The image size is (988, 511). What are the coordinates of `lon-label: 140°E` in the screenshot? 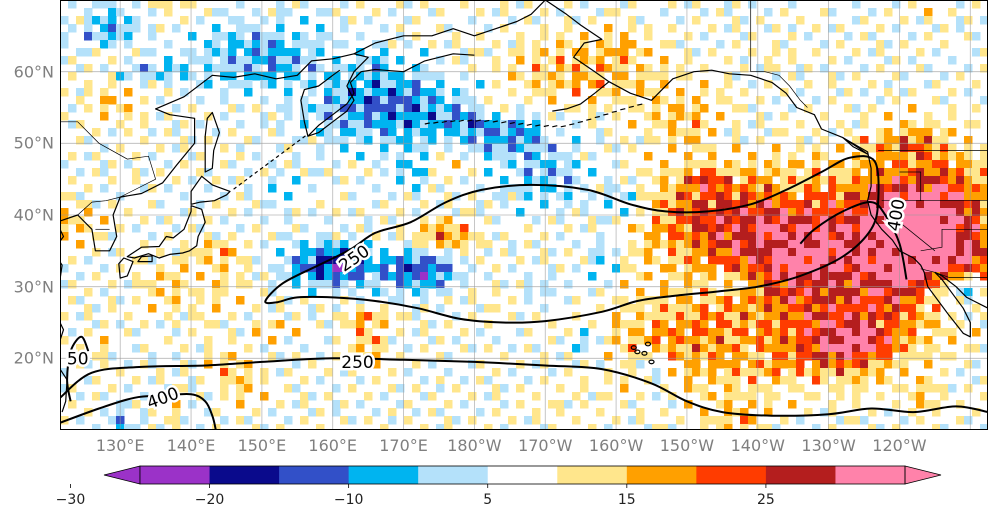 It's located at (191, 445).